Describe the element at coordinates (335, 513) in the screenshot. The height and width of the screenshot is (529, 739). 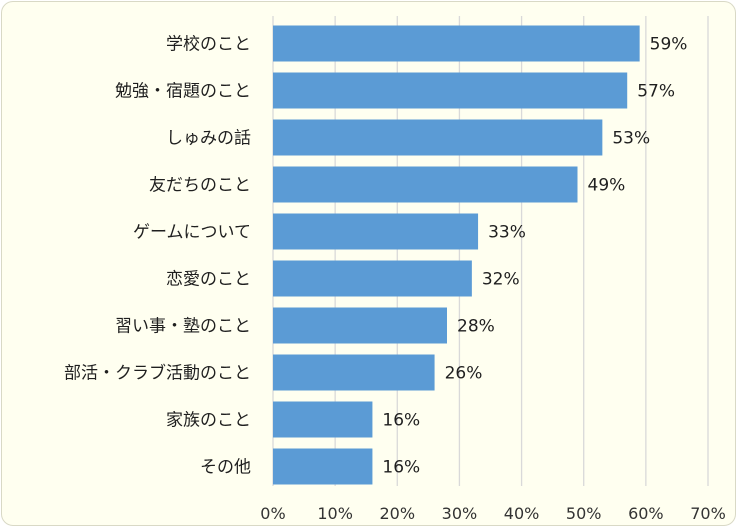
I see `x-tick-label: 10%` at that location.